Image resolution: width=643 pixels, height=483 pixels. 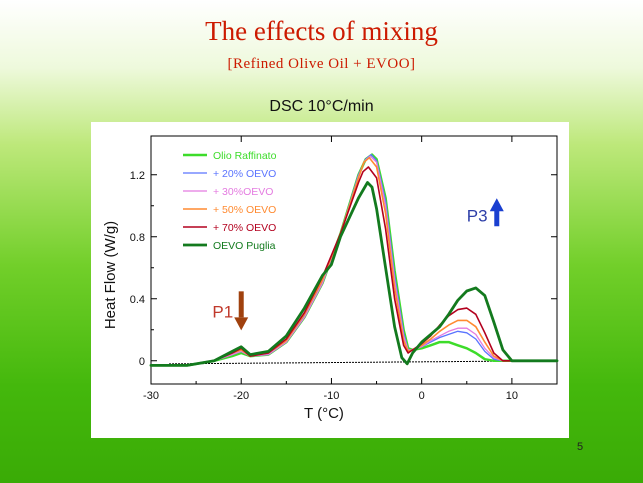 What do you see at coordinates (137, 176) in the screenshot?
I see `y-tick-label: 1.2` at bounding box center [137, 176].